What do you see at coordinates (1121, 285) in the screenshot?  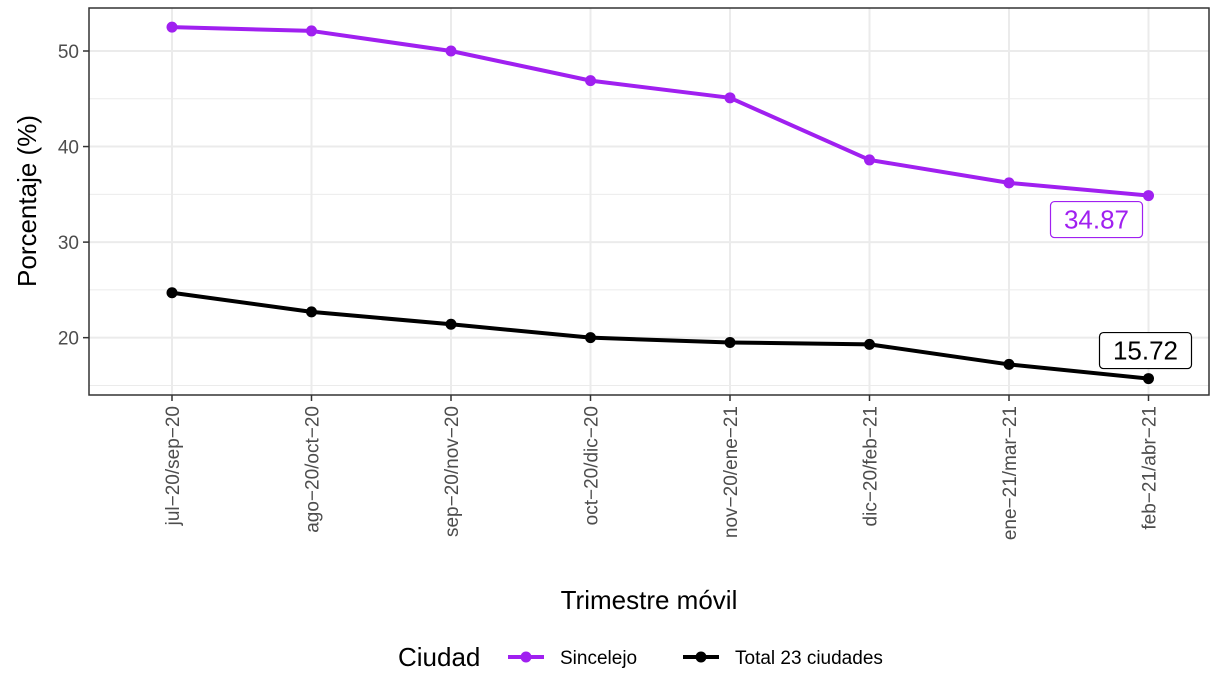 I see `end-labels: 34.87 15.72` at bounding box center [1121, 285].